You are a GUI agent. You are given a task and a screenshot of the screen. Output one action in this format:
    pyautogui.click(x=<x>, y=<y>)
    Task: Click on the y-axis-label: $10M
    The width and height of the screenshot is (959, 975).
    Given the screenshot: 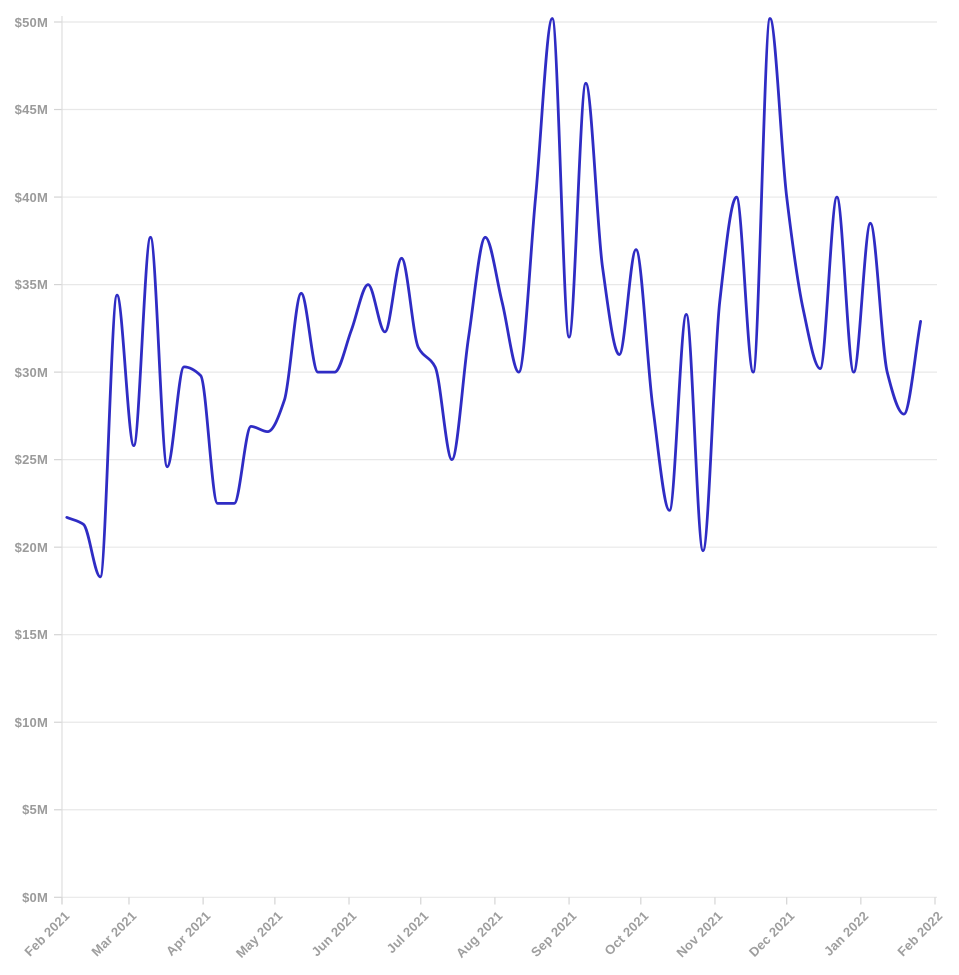 What is the action you would take?
    pyautogui.click(x=31, y=722)
    